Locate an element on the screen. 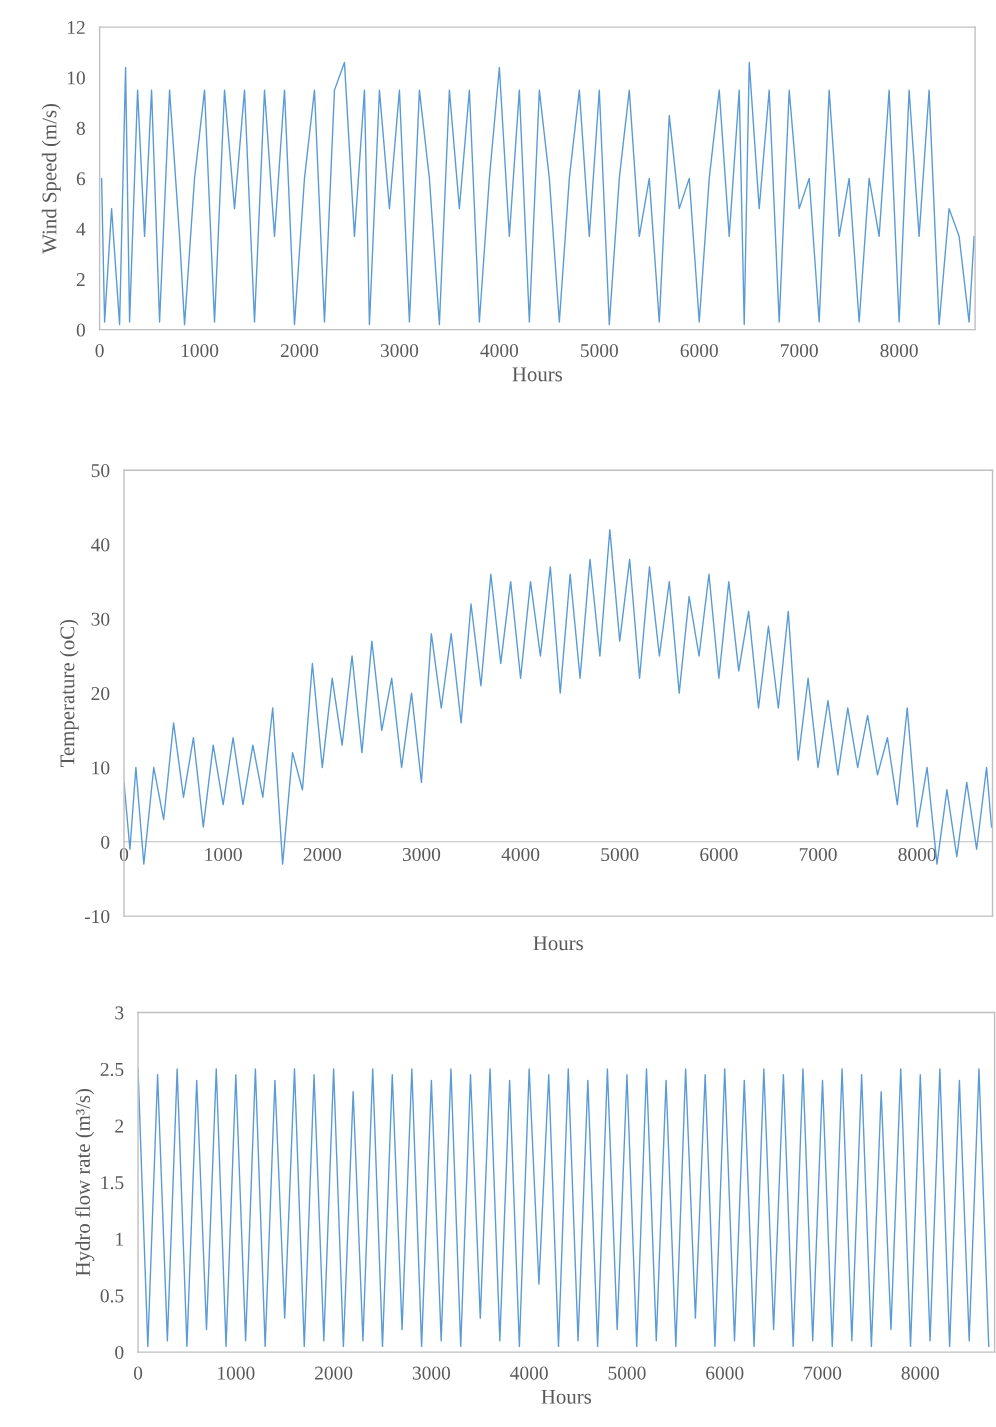 This screenshot has height=1427, width=996. y-tick-label: -10 is located at coordinates (97, 916).